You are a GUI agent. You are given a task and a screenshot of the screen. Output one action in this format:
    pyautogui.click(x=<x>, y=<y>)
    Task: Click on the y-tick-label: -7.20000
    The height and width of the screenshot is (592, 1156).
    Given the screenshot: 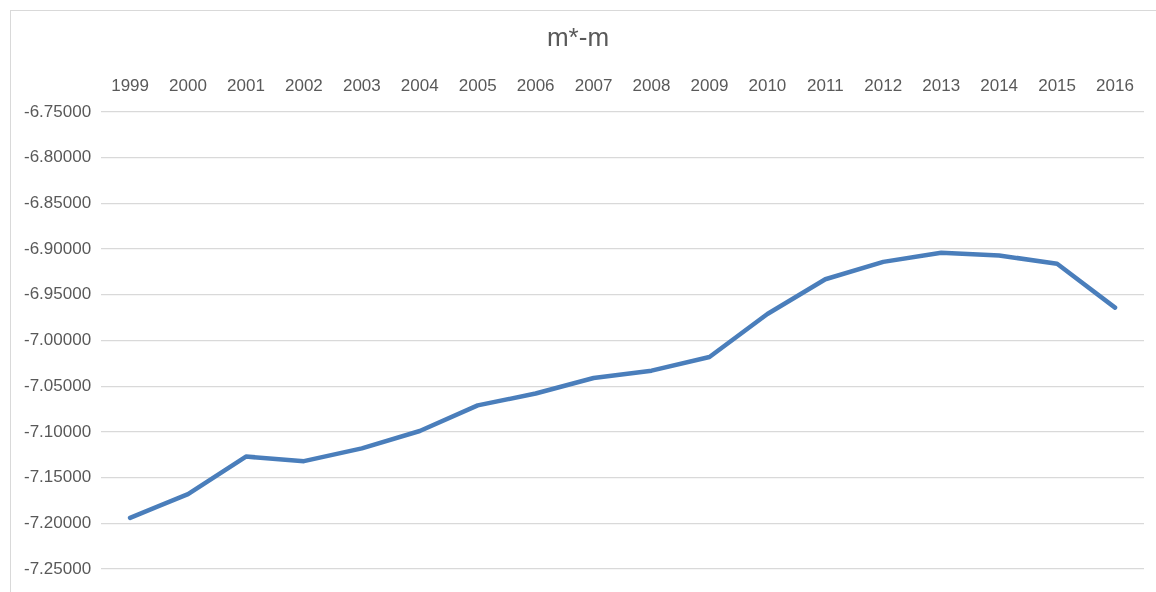 What is the action you would take?
    pyautogui.click(x=57, y=522)
    